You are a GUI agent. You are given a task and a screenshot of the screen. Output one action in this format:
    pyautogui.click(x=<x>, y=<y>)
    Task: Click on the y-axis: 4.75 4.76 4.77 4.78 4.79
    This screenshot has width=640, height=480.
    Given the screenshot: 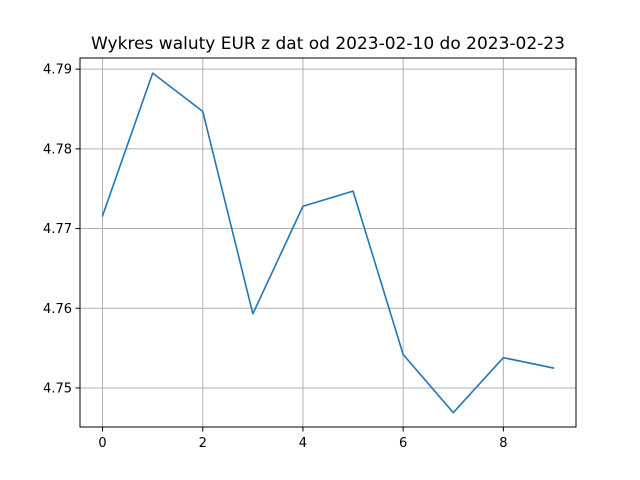 What is the action you would take?
    pyautogui.click(x=61, y=229)
    